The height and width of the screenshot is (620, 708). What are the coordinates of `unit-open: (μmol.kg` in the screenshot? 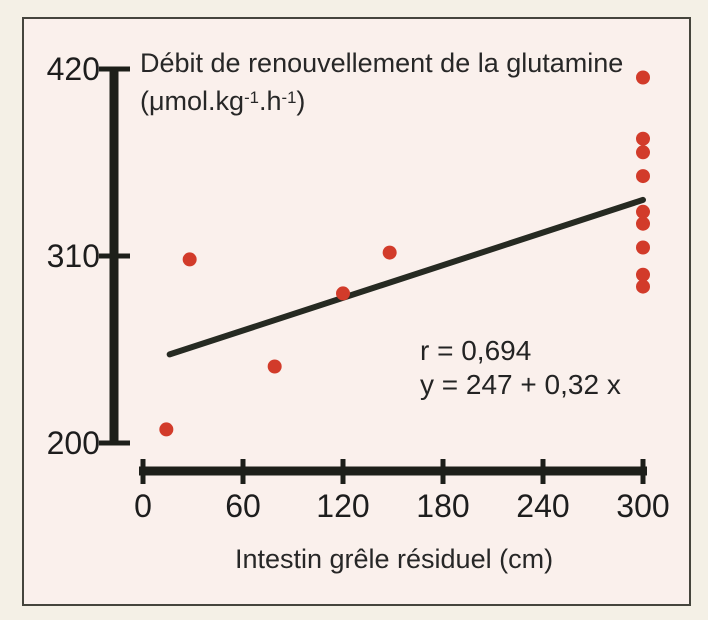 It's located at (192, 101).